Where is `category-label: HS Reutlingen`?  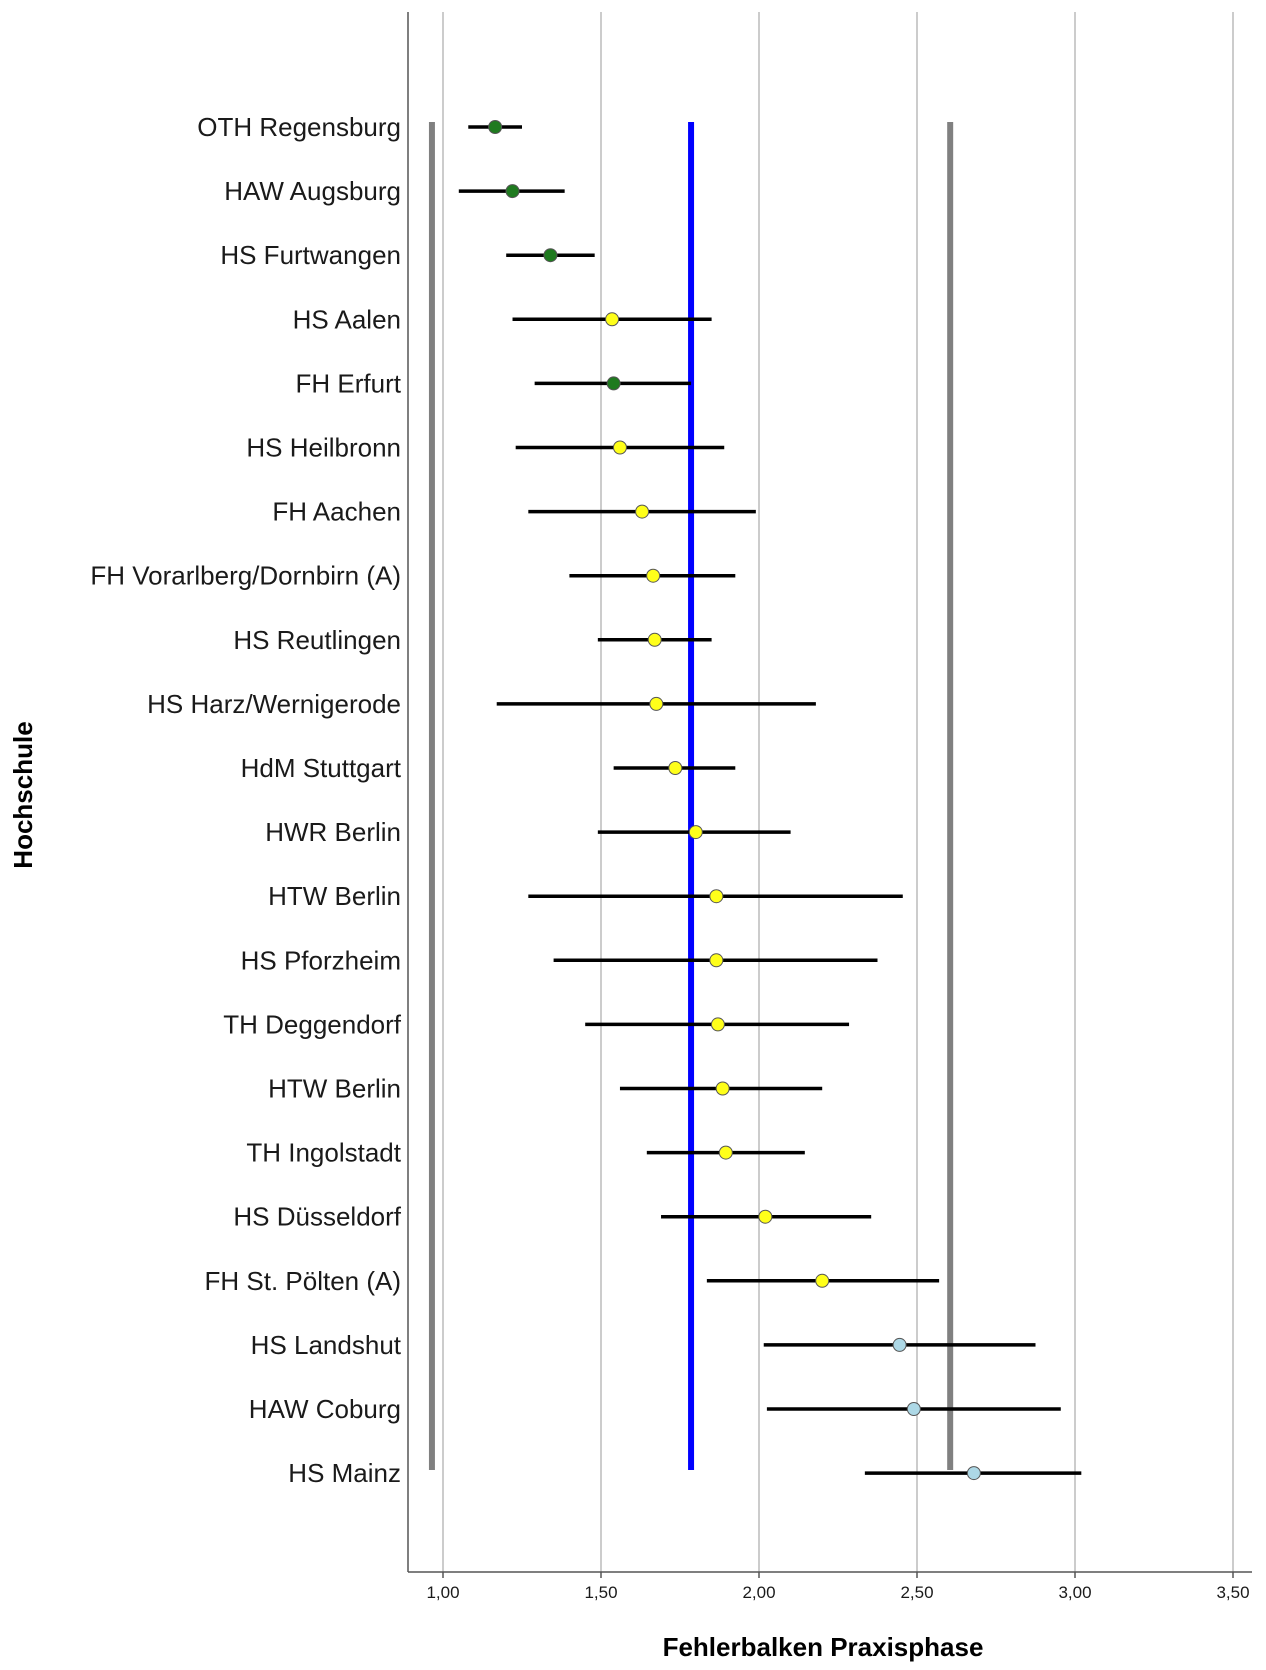
category-label: HS Reutlingen is located at coordinates (317, 640).